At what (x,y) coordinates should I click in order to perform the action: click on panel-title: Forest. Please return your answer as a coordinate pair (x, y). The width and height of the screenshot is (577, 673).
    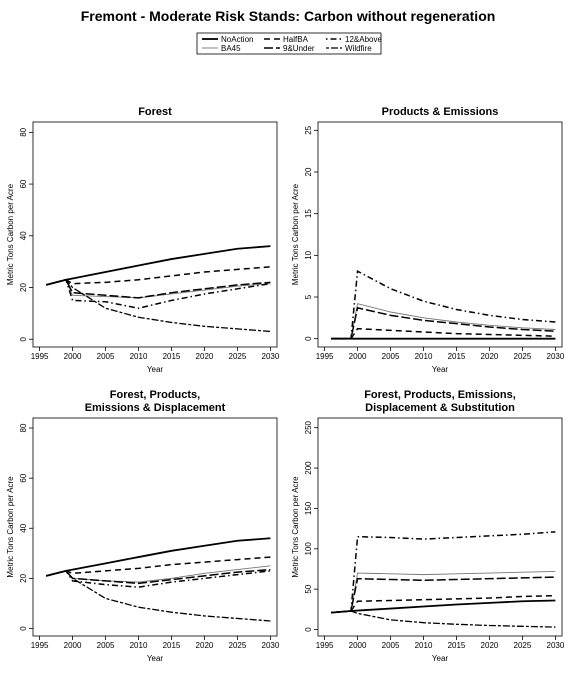
    Looking at the image, I should click on (155, 112).